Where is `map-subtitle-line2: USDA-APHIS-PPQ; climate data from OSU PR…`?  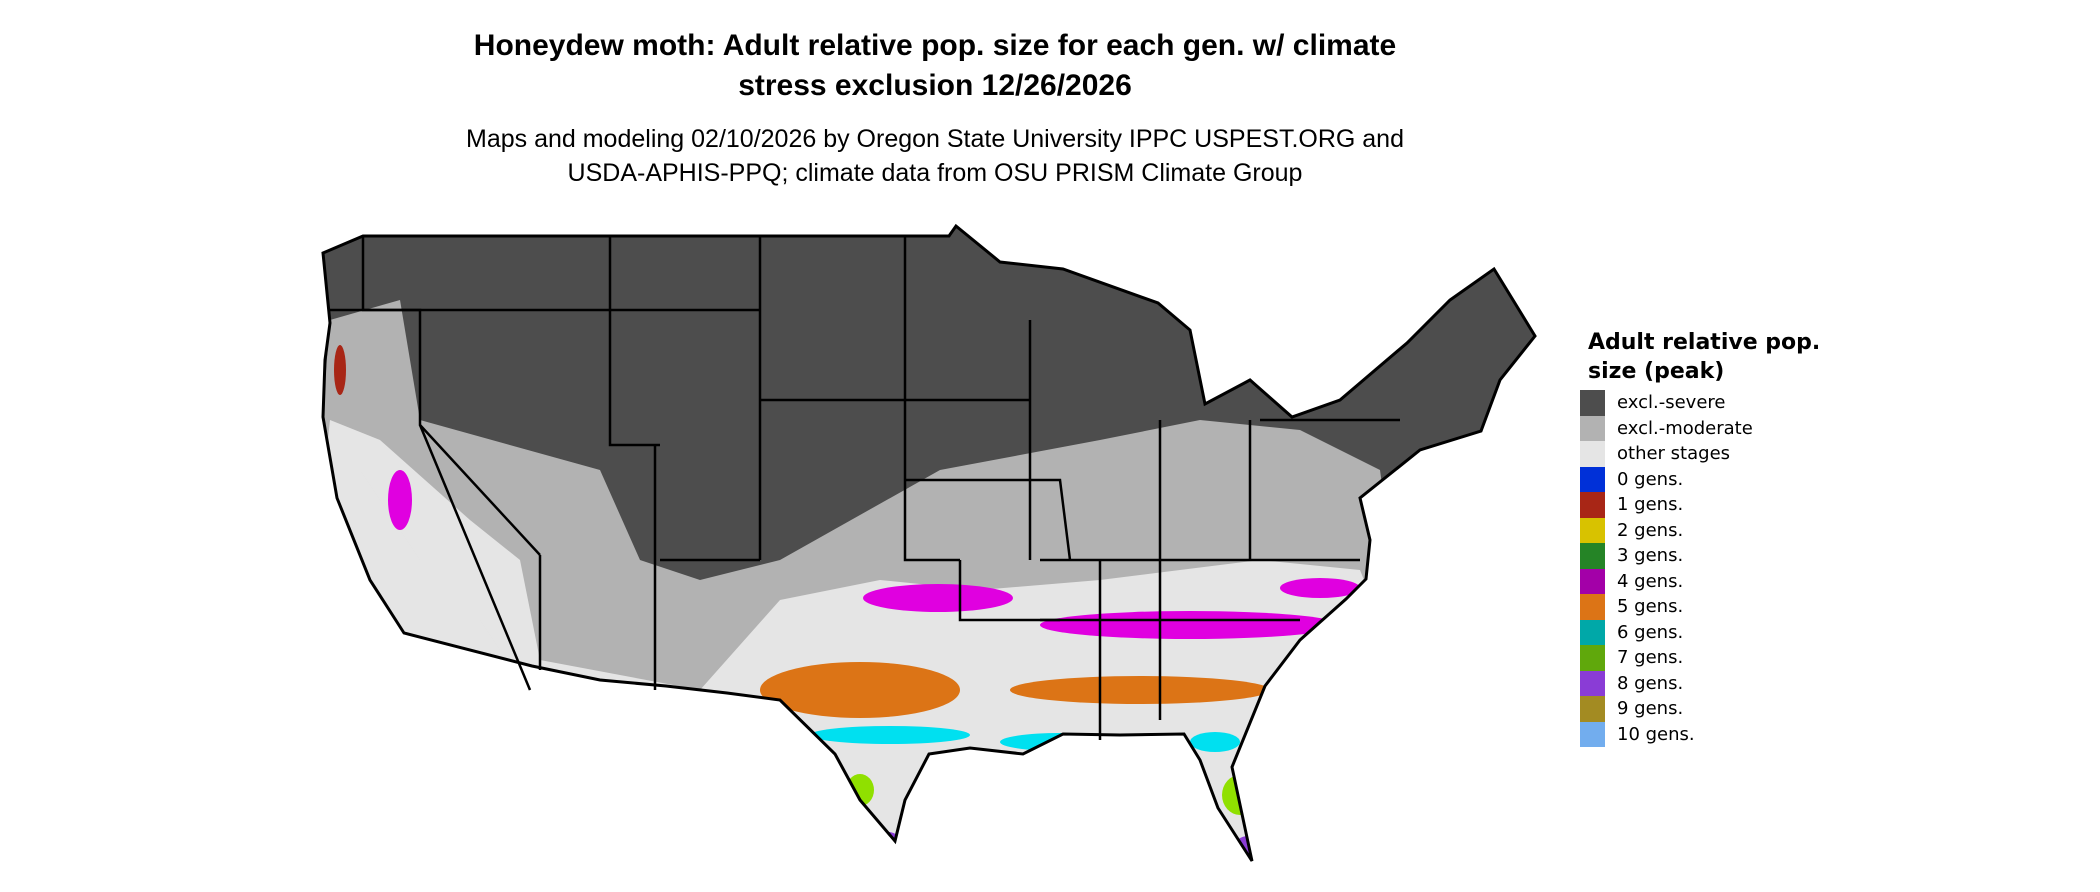
map-subtitle-line2: USDA-APHIS-PPQ; climate data from OSU PR… is located at coordinates (935, 173).